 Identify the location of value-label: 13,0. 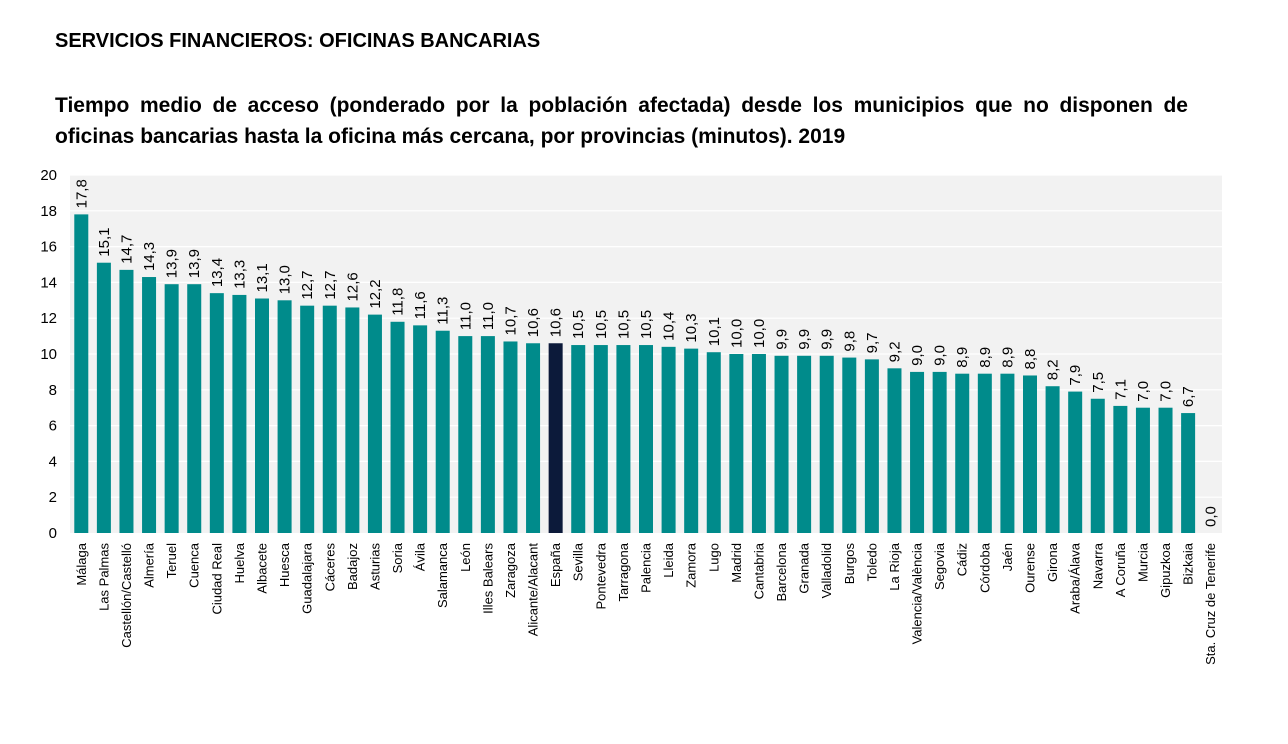
(285, 279).